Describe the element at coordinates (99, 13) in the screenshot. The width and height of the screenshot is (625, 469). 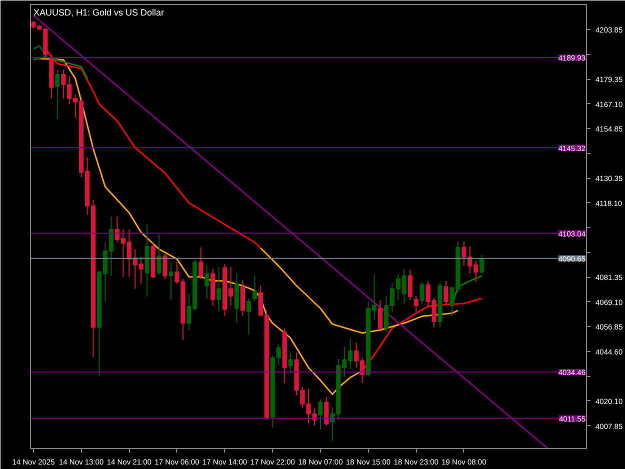
I see `chart-title: XAUUSD, H1: Gold vs US Dollar` at that location.